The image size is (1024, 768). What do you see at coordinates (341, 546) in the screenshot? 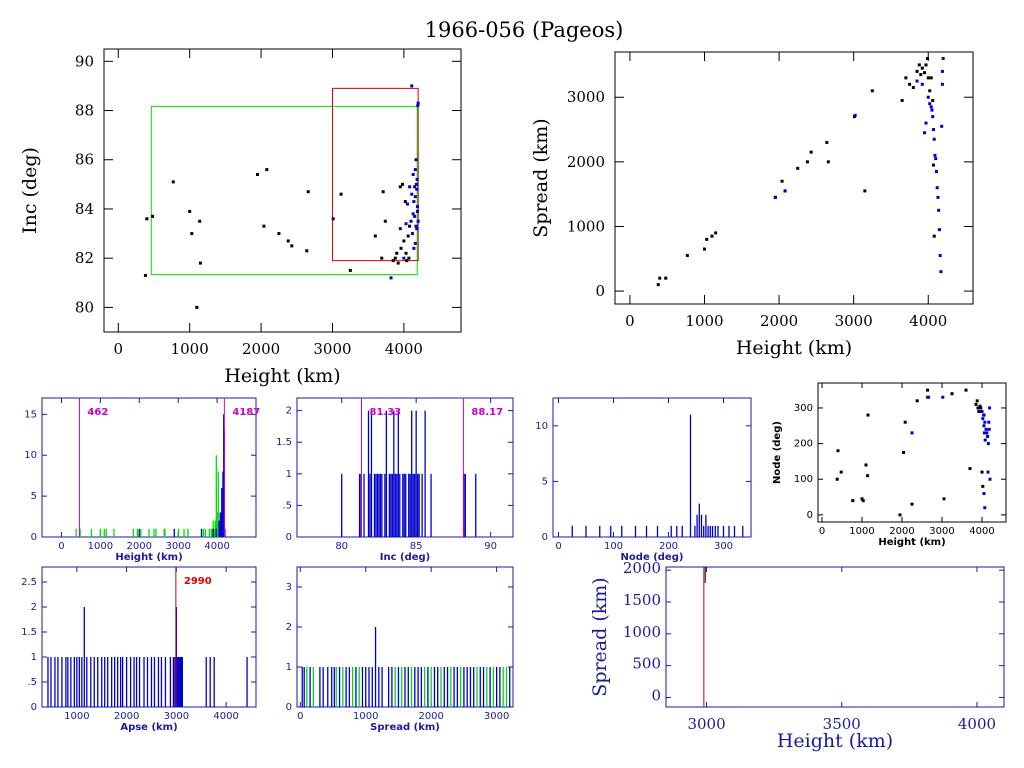
I see `x-tick-label: 80` at bounding box center [341, 546].